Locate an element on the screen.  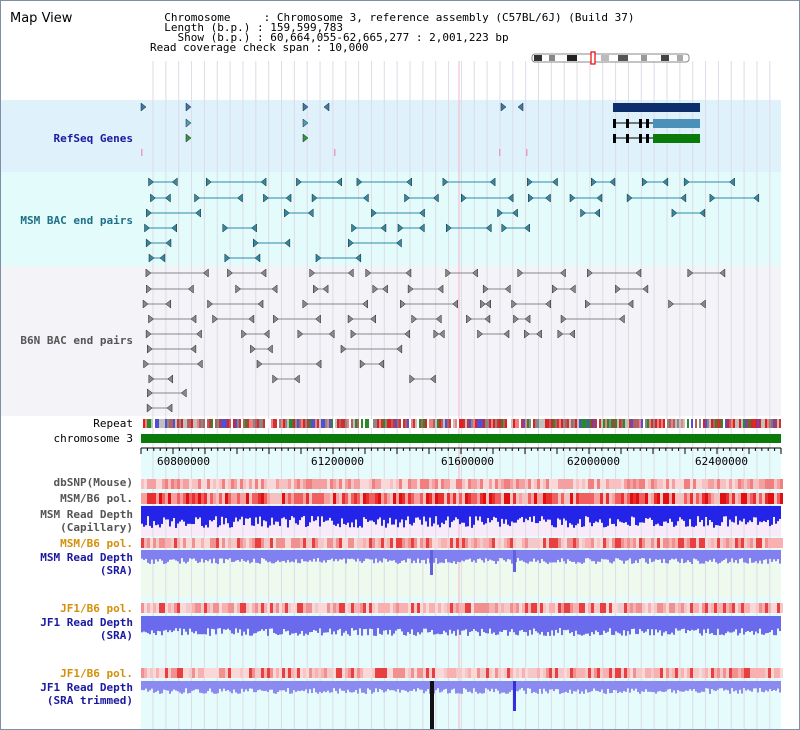
track-label-dbsnp: dbSNP(Mouse) is located at coordinates (93, 482).